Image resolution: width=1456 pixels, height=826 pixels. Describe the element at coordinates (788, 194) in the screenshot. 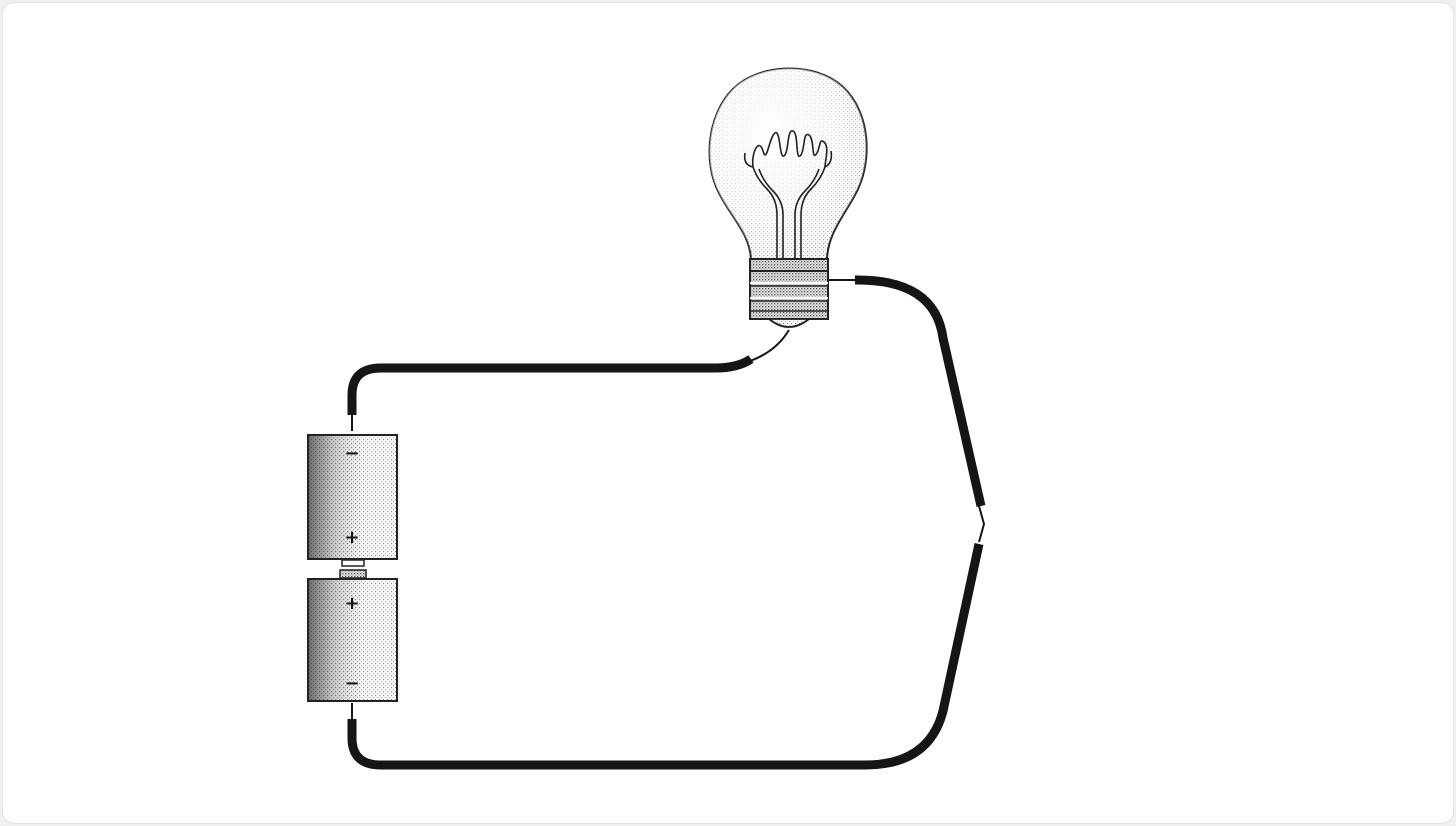

I see `bulb-filament` at that location.